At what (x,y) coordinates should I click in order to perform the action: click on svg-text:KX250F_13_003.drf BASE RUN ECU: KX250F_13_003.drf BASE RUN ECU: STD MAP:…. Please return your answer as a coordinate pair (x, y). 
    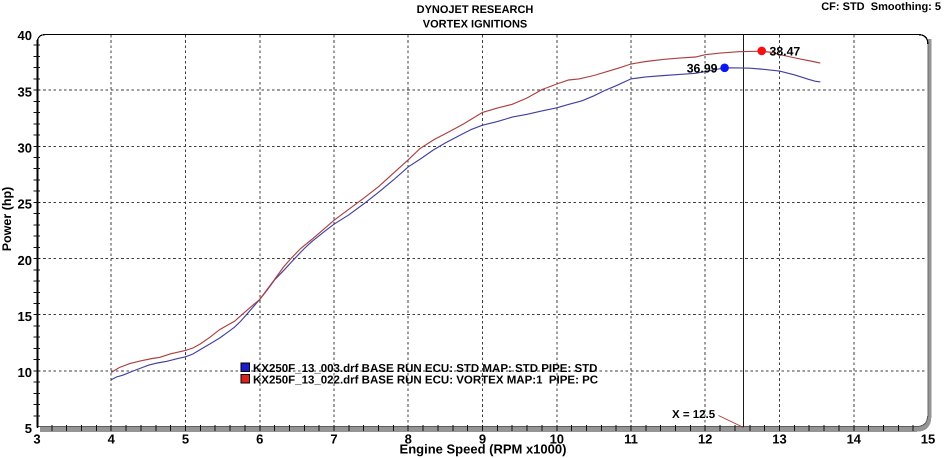
    Looking at the image, I should click on (425, 369).